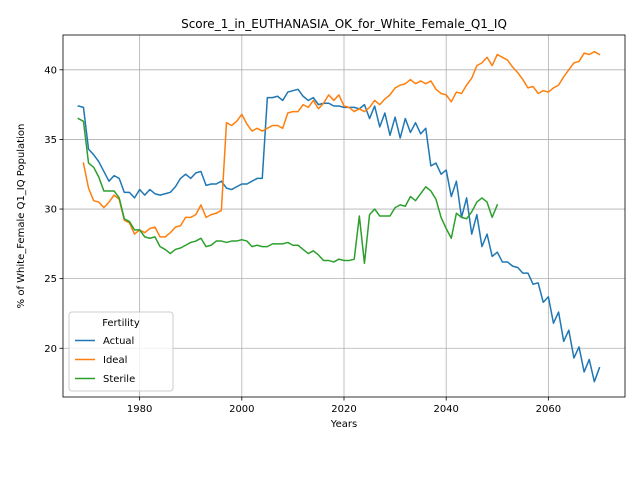  Describe the element at coordinates (121, 323) in the screenshot. I see `legend-title: Fertility` at that location.